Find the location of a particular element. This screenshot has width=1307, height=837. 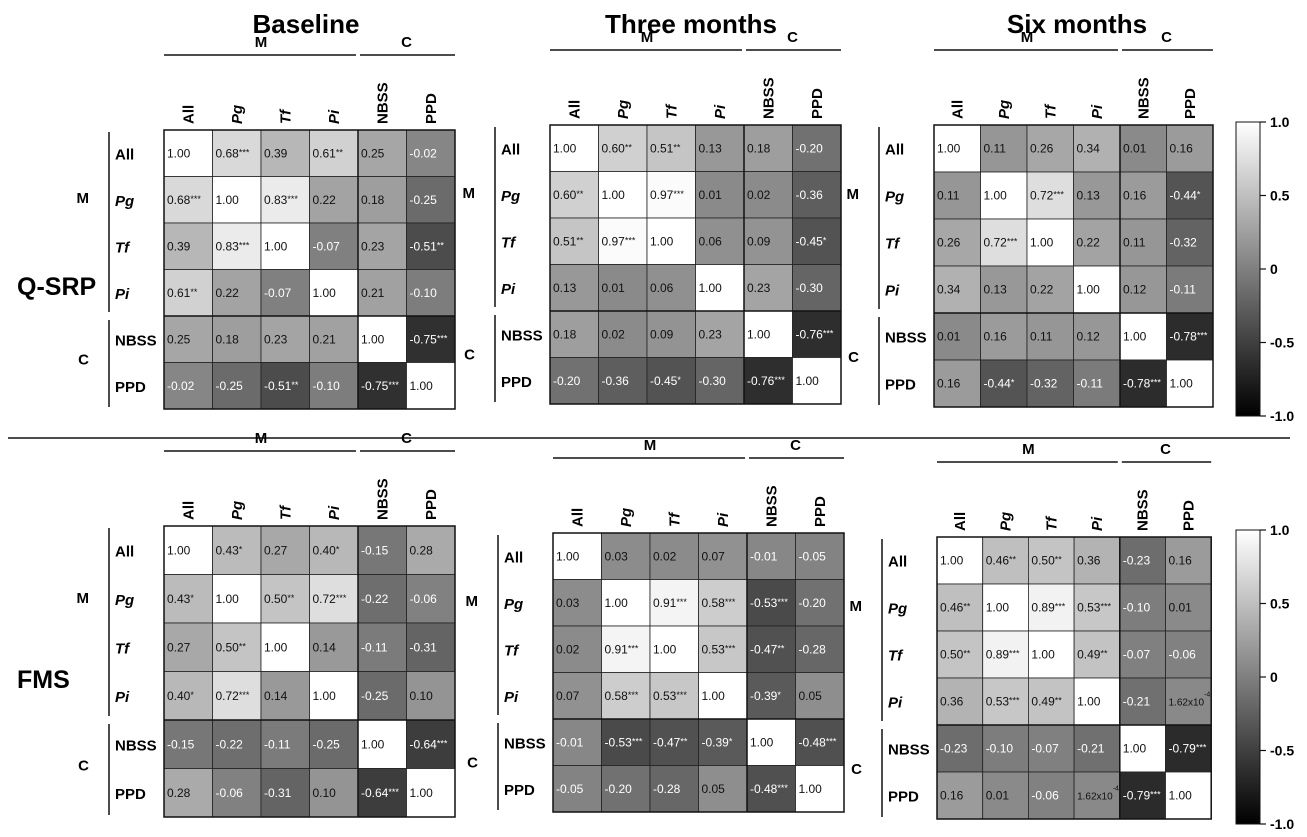

heatmap-cell: 0.72*** is located at coordinates (237, 696).